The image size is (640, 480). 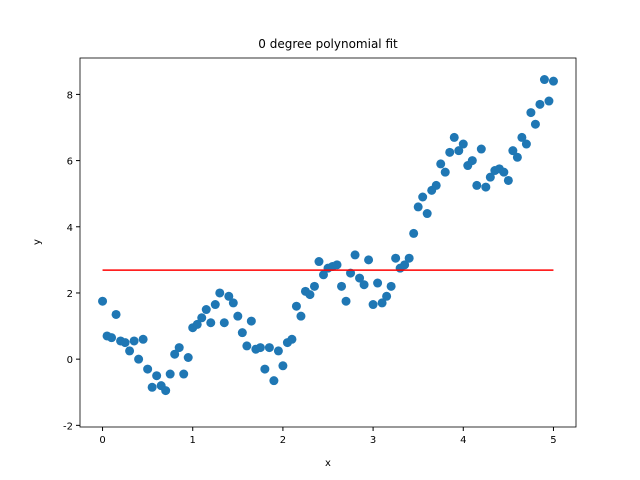 What do you see at coordinates (68, 426) in the screenshot?
I see `y-tick-label: -2` at bounding box center [68, 426].